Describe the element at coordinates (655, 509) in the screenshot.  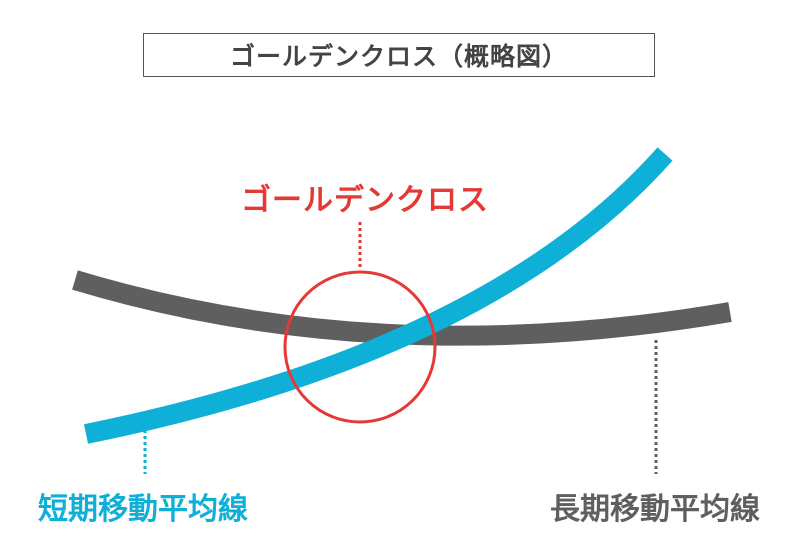
I see `long-ma-label: 長期移動平均線` at that location.